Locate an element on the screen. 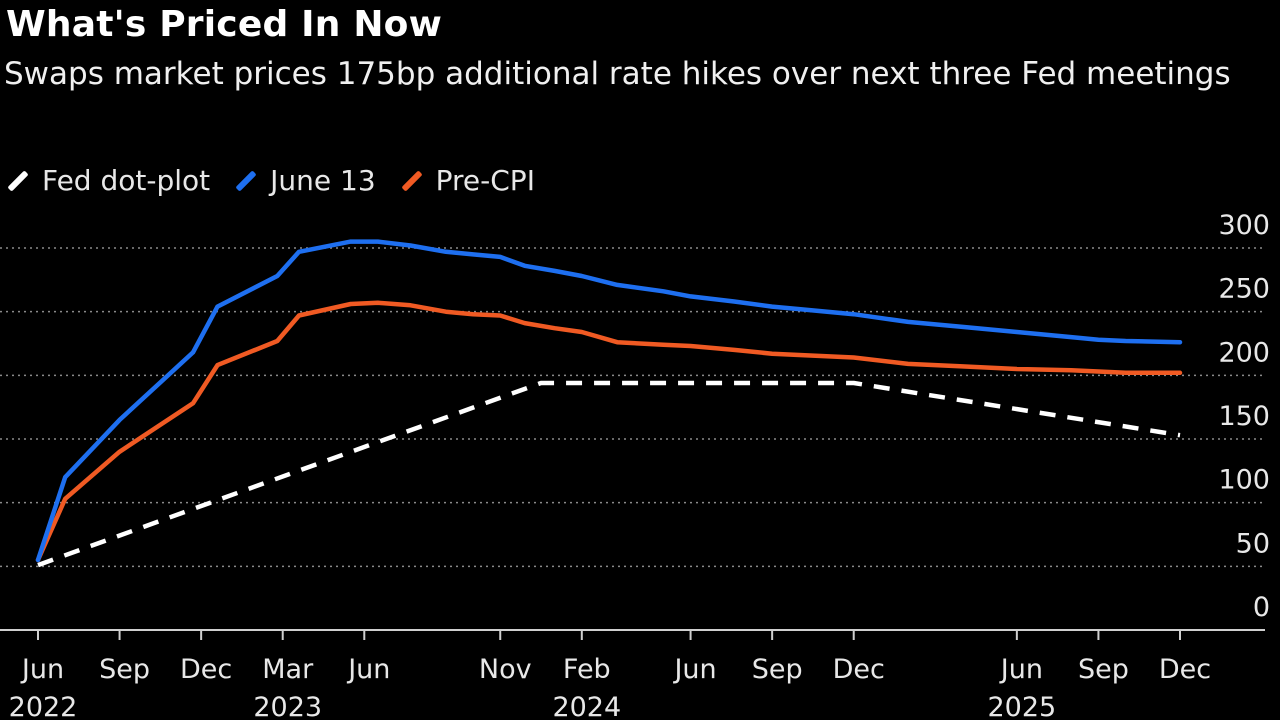  legend-label-pre-cpi: Pre-CPI is located at coordinates (485, 180).